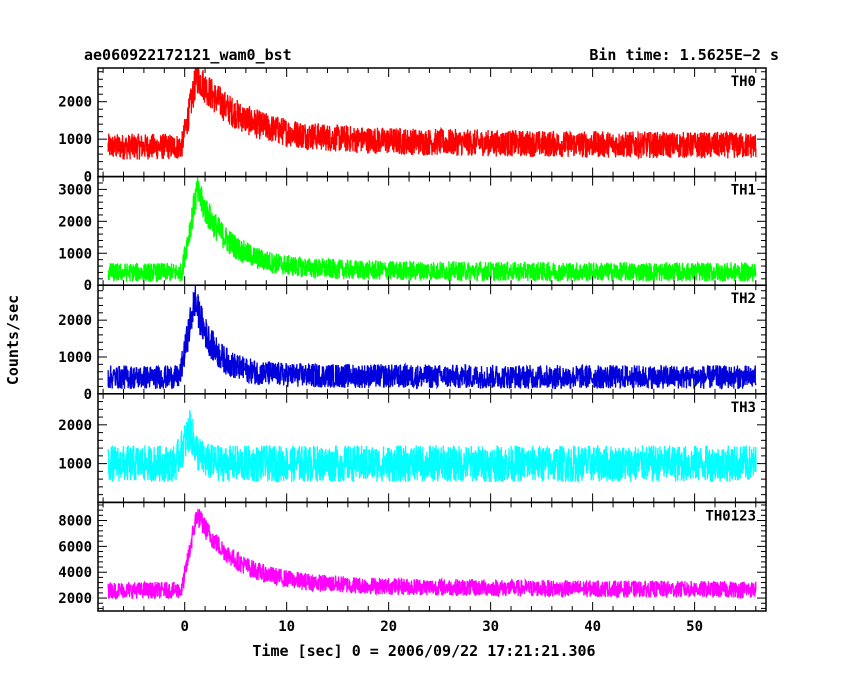 This screenshot has width=850, height=680. I want to click on y-tick-label: 6000, so click(75, 547).